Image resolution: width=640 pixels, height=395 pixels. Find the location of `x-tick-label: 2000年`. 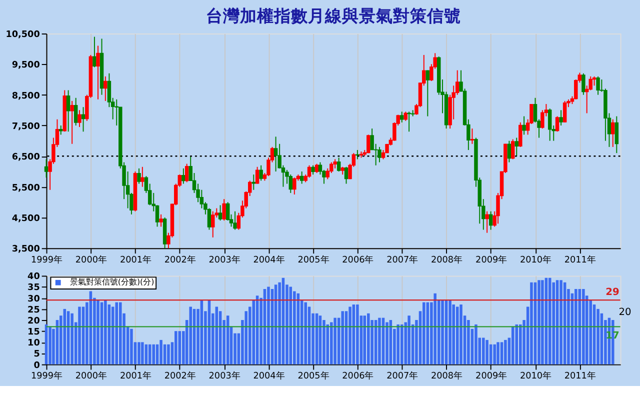

x-tick-label: 2000年 is located at coordinates (91, 376).